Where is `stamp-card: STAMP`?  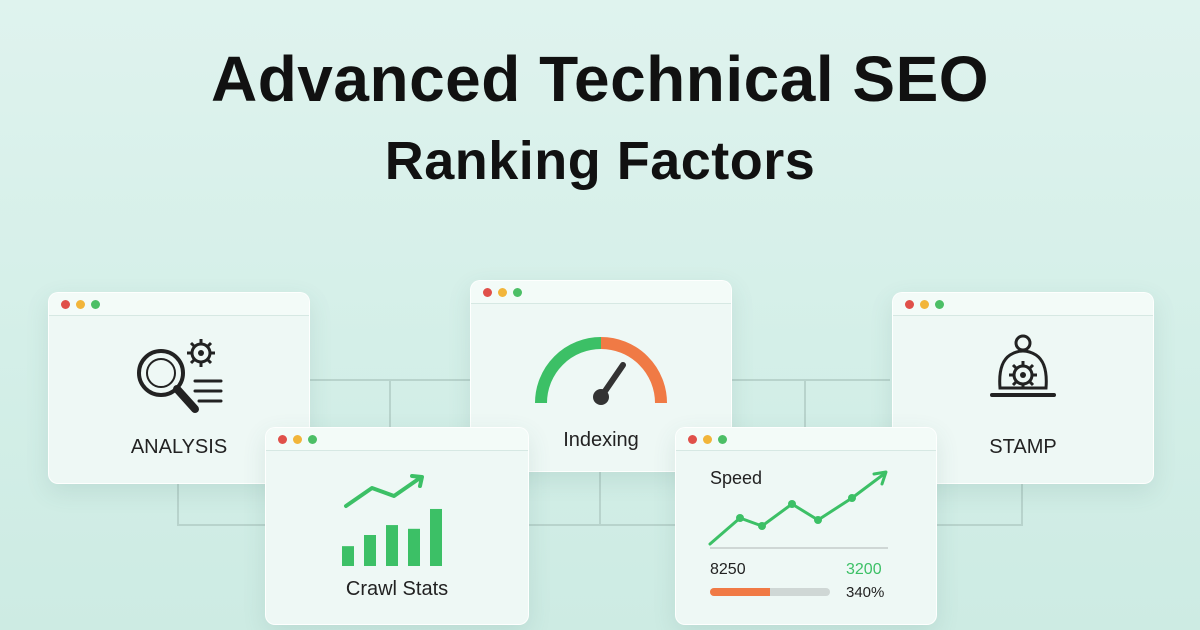 stamp-card: STAMP is located at coordinates (1023, 388).